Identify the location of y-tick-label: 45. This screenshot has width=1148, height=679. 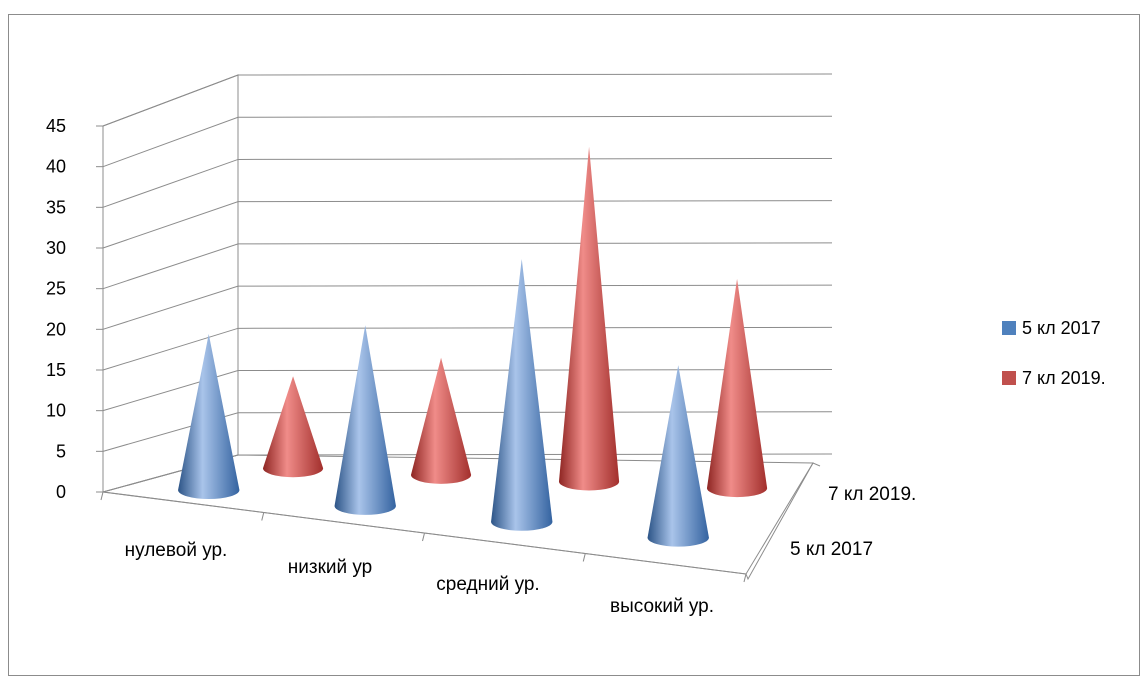
(56, 126).